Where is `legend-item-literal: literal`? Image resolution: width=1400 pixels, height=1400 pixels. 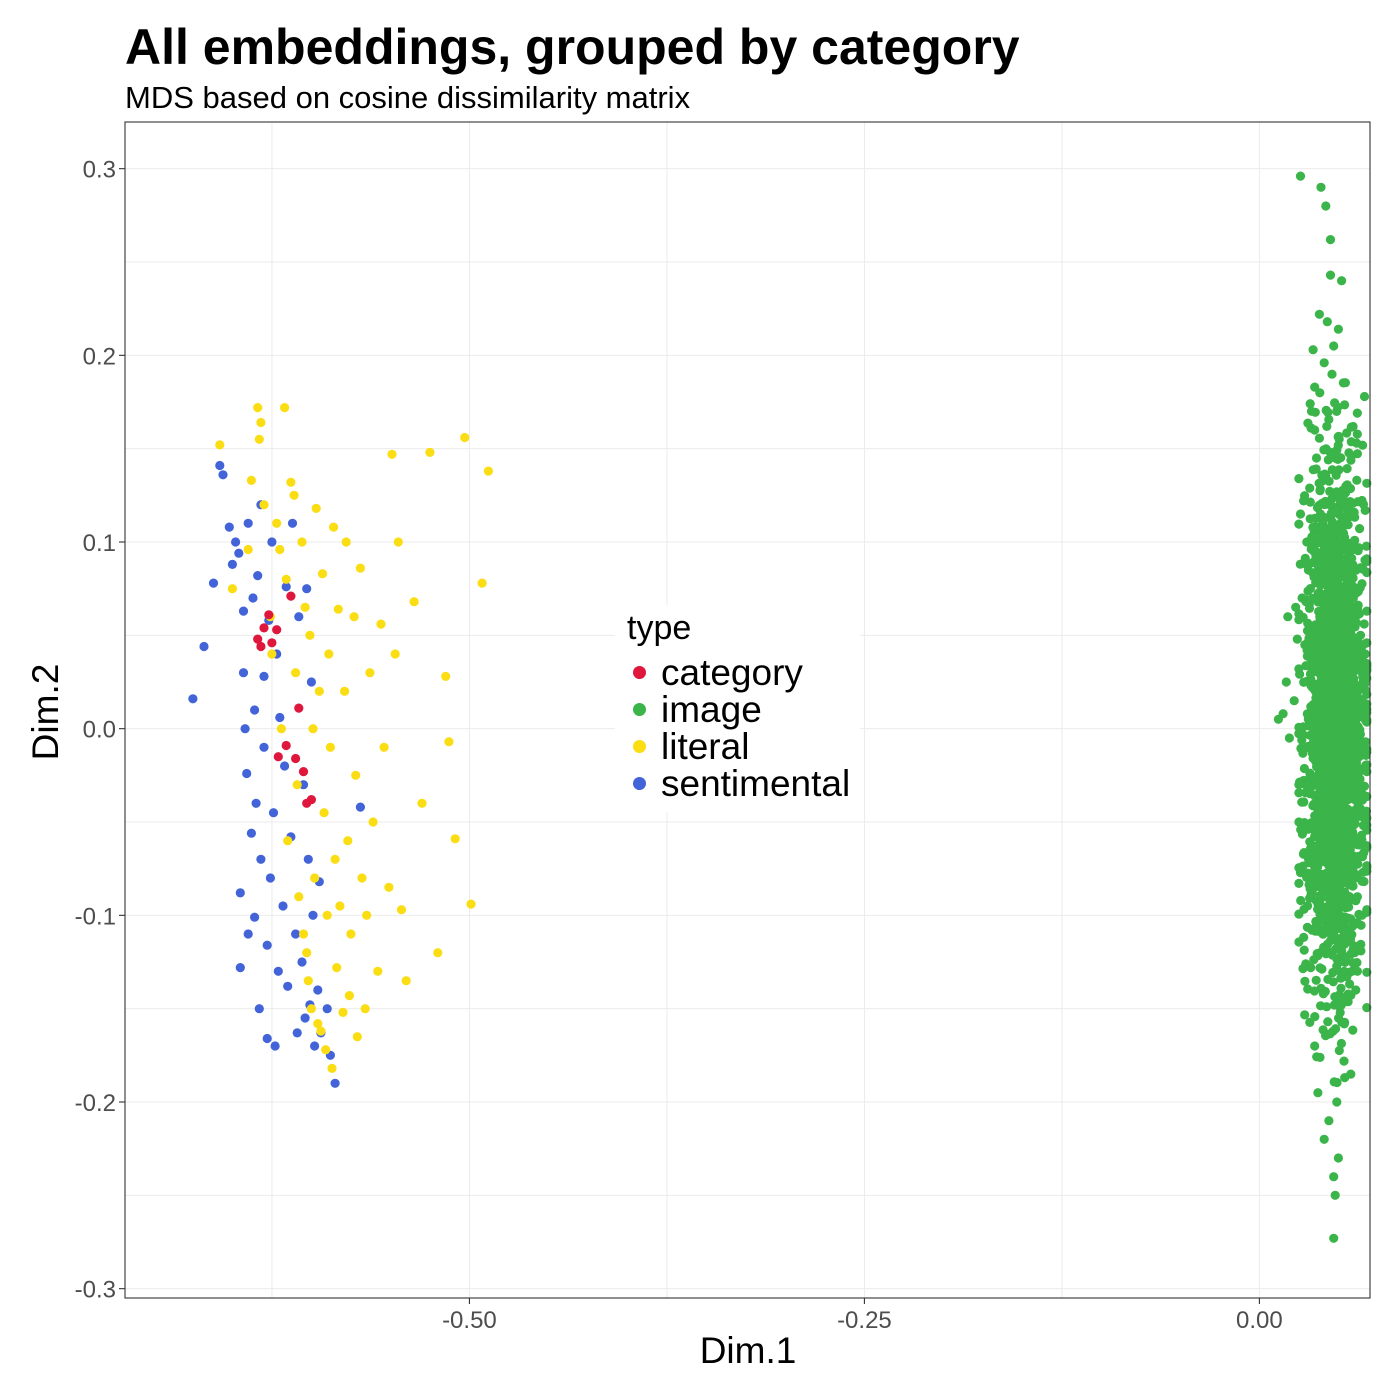 legend-item-literal: literal is located at coordinates (738, 746).